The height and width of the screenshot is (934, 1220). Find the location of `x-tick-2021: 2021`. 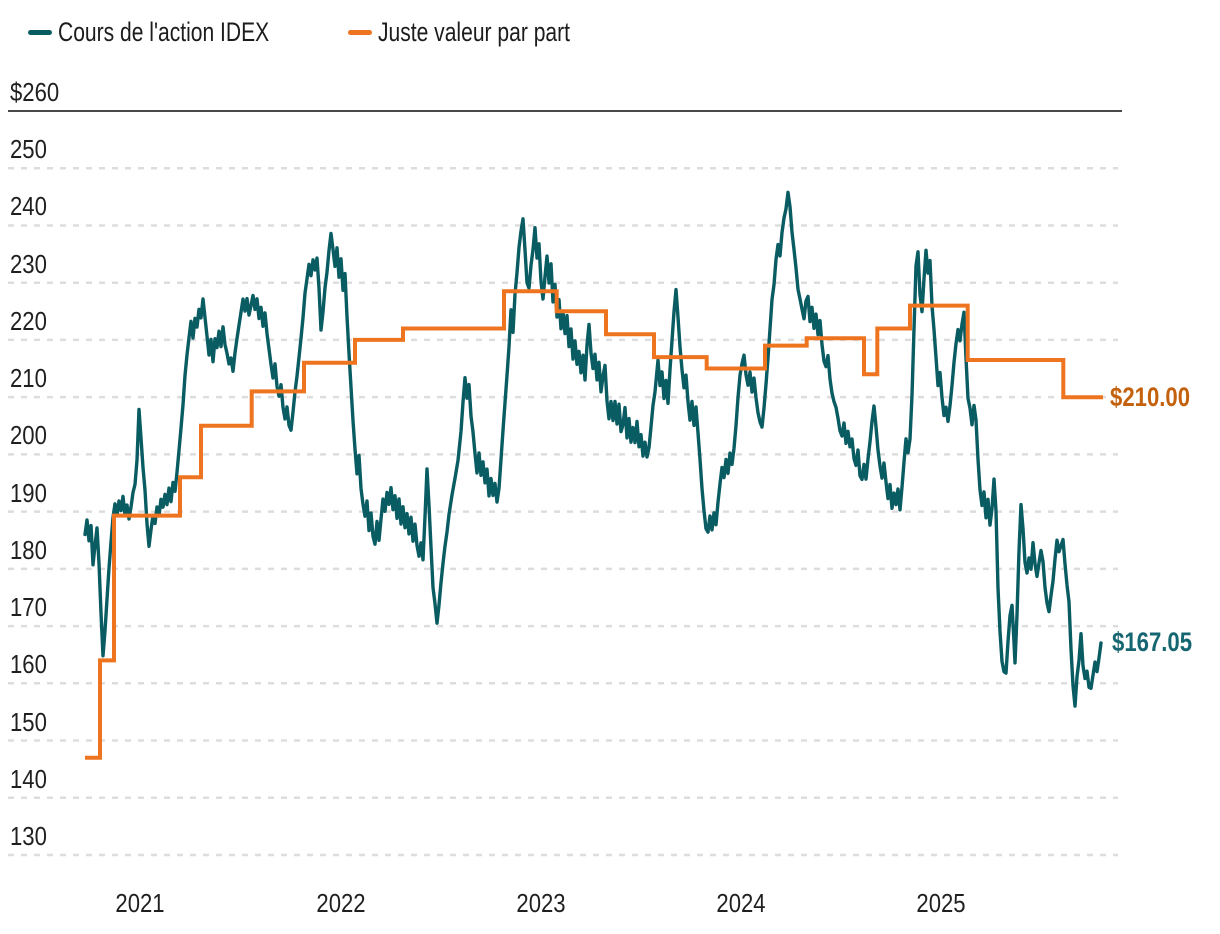

x-tick-2021: 2021 is located at coordinates (140, 903).